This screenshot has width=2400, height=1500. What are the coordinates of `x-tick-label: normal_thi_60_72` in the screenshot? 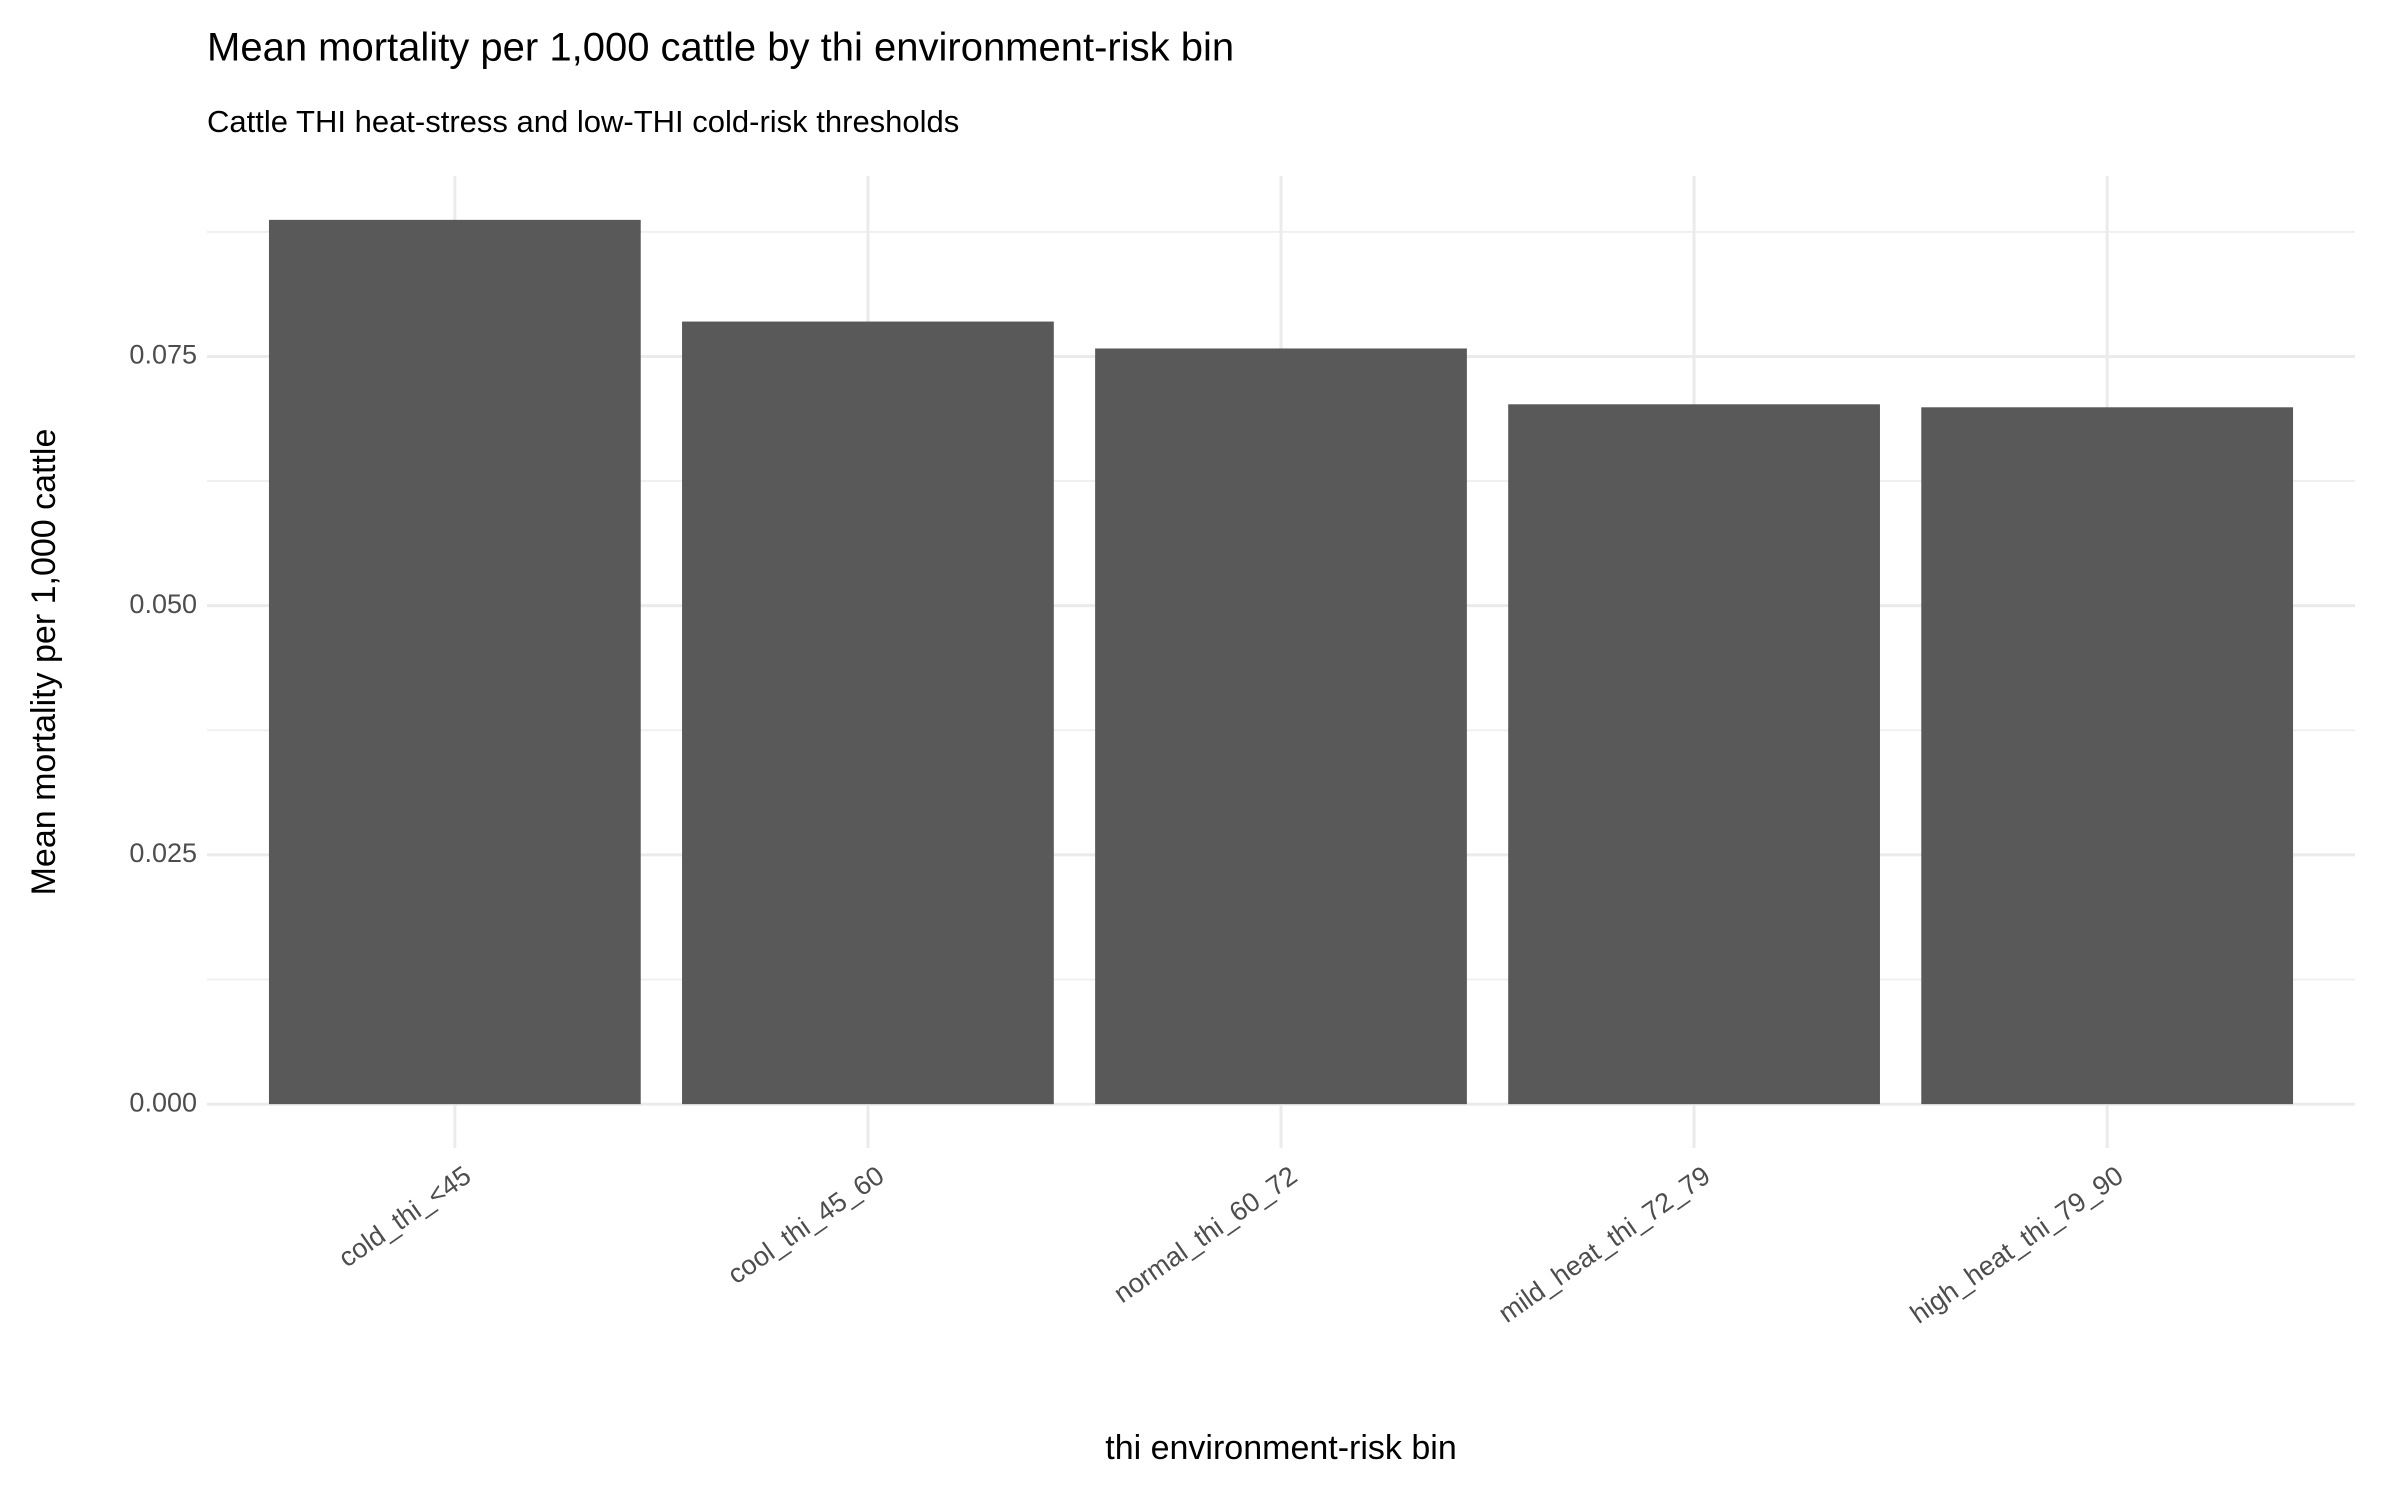 It's located at (1205, 1234).